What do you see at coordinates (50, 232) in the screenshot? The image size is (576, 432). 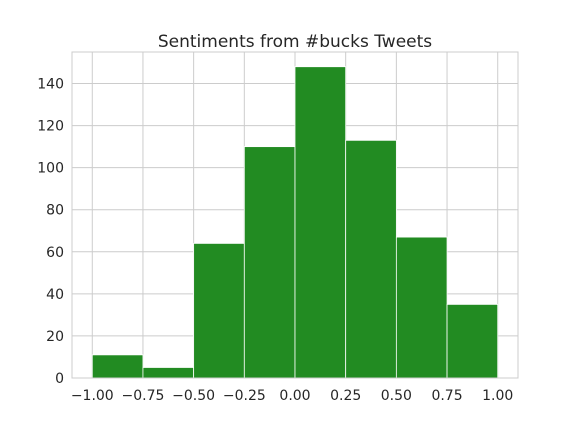 I see `y-axis-tick-labels: 0 20 40 60 80 100 120 140` at bounding box center [50, 232].